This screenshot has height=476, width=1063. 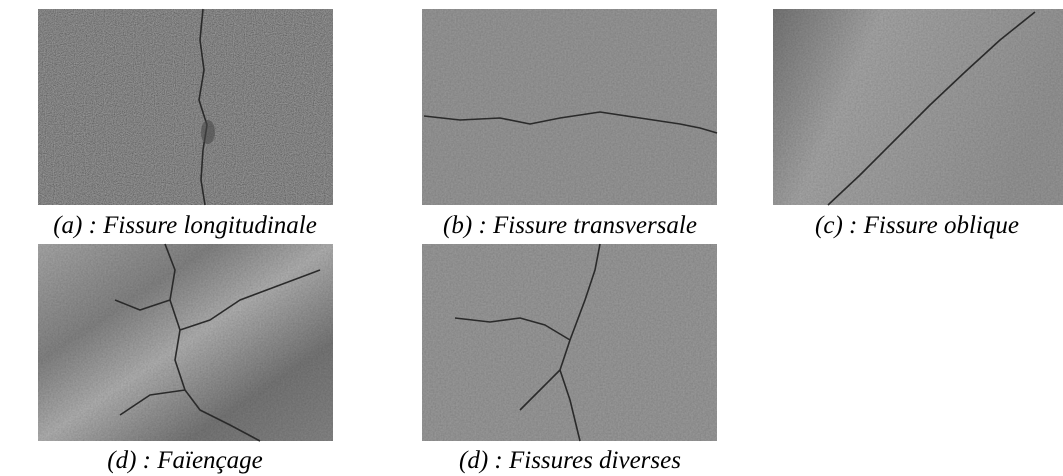 What do you see at coordinates (570, 460) in the screenshot?
I see `caption: (d) : Fissures diverses` at bounding box center [570, 460].